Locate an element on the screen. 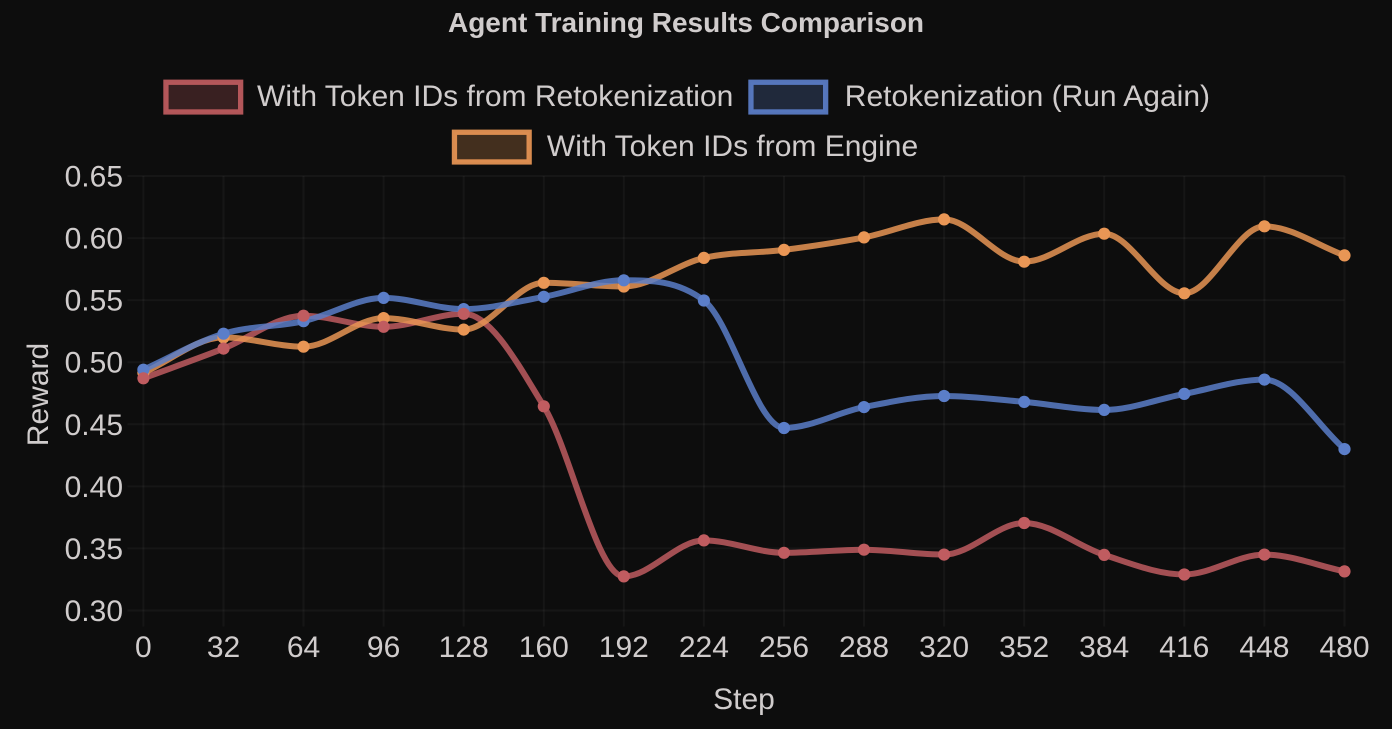  svg-text: 480 is located at coordinates (1344, 647).